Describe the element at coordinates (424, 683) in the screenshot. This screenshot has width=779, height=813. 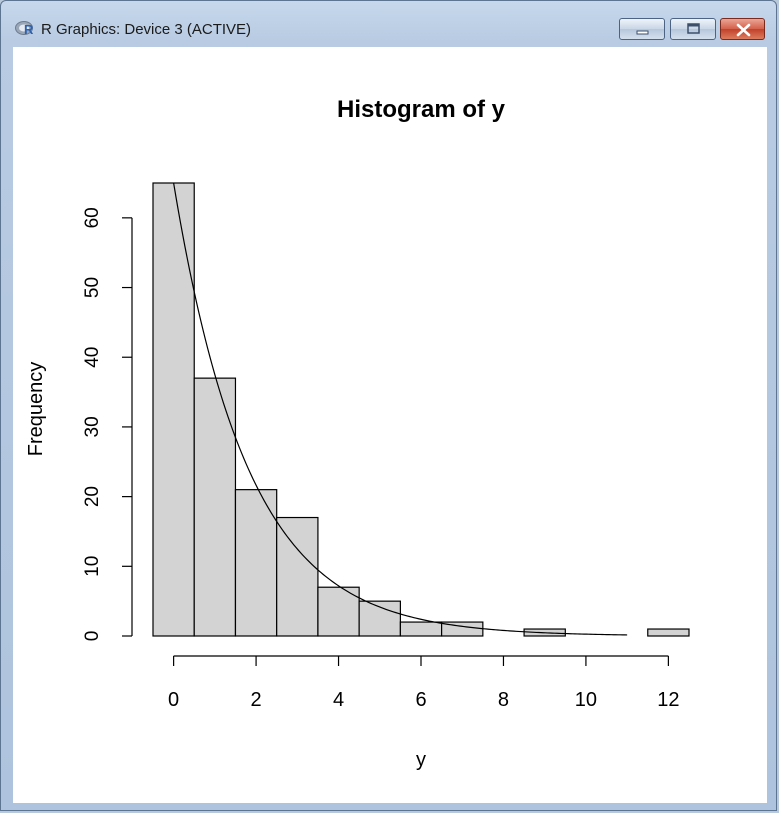
I see `x-axis: 0 2 4 6 8 10 12` at that location.